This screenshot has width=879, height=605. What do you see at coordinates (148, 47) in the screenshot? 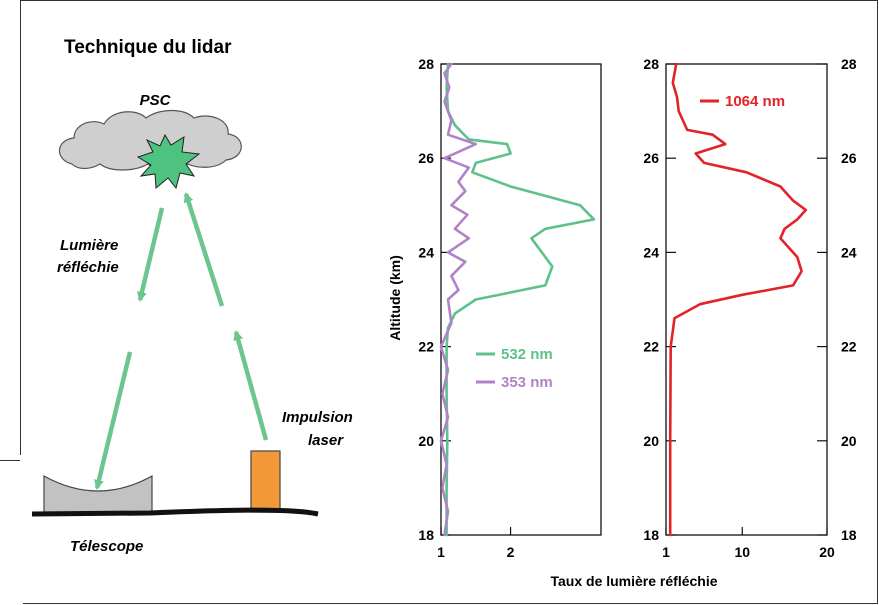
I see `schematic-title: Technique du lidar` at bounding box center [148, 47].